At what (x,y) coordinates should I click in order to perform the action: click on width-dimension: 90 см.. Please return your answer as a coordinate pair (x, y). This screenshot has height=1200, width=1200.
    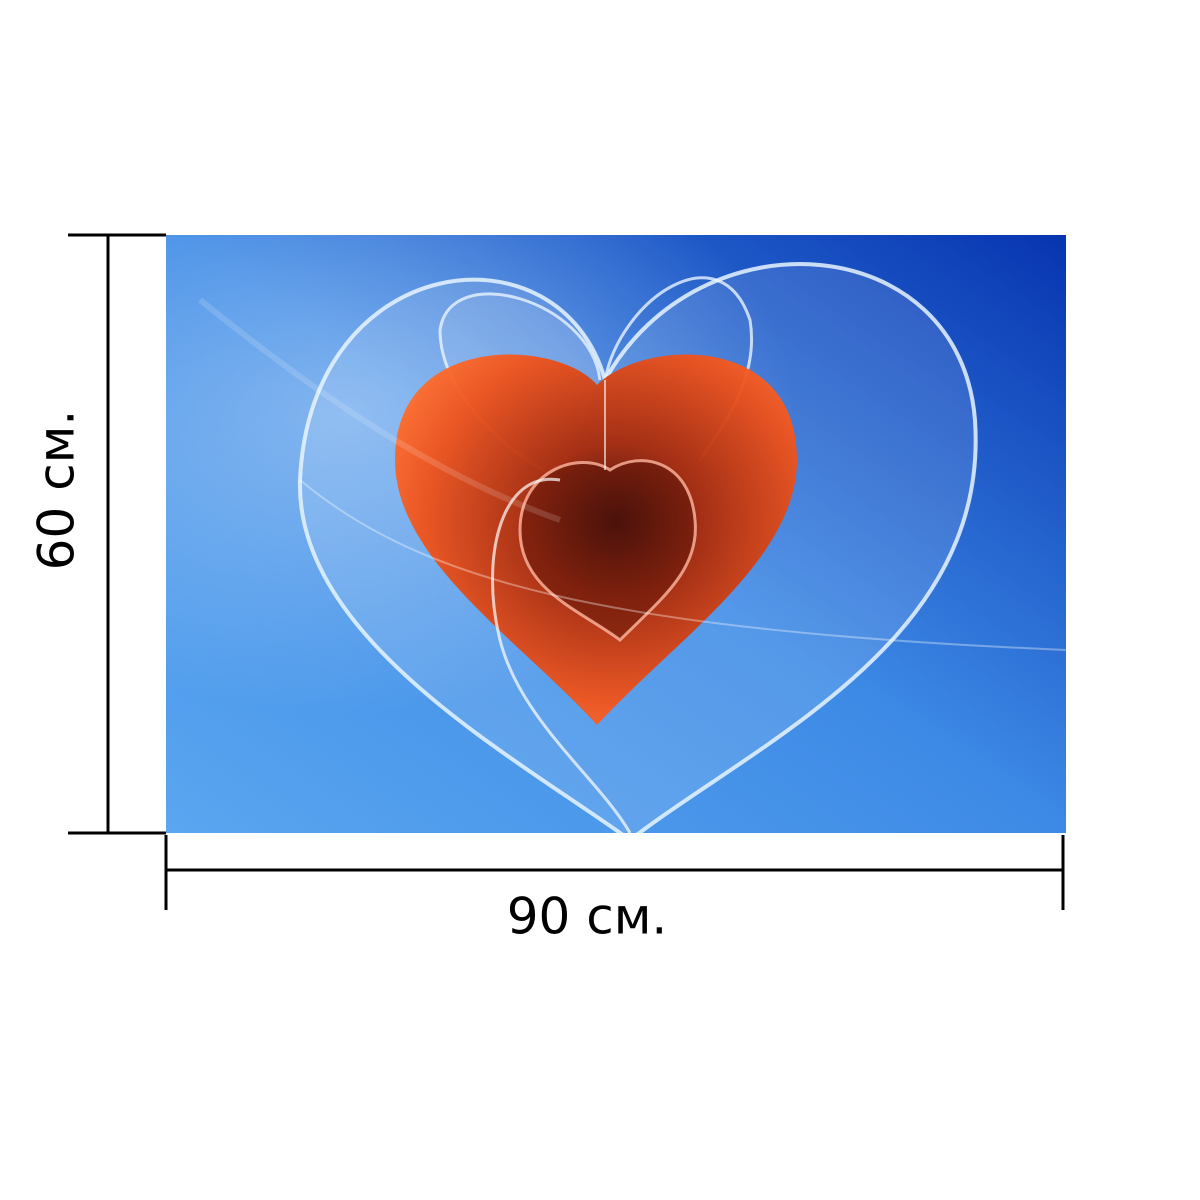
    Looking at the image, I should click on (614, 890).